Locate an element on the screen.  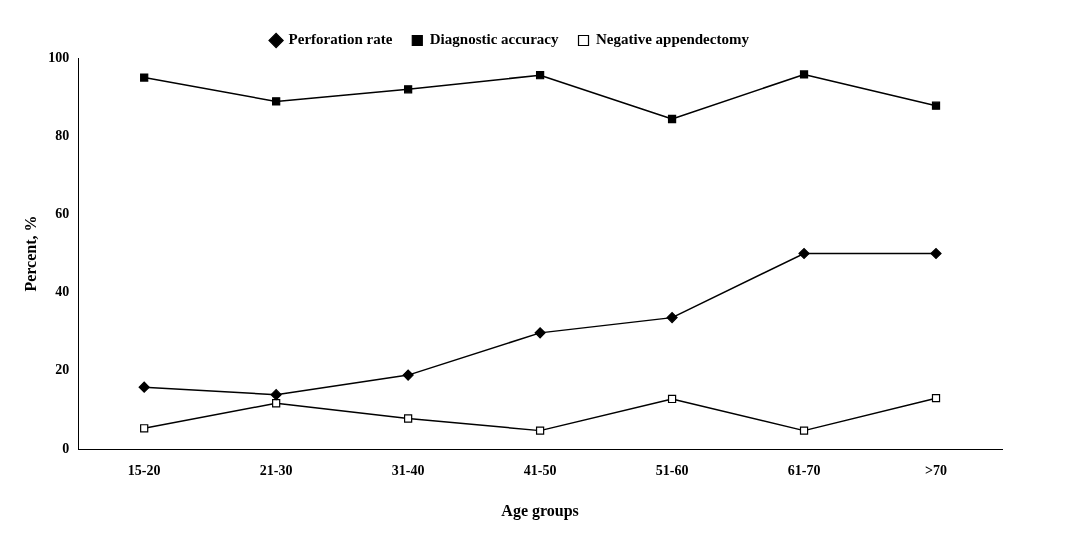
x-tick-label: 41-50 is located at coordinates (540, 471).